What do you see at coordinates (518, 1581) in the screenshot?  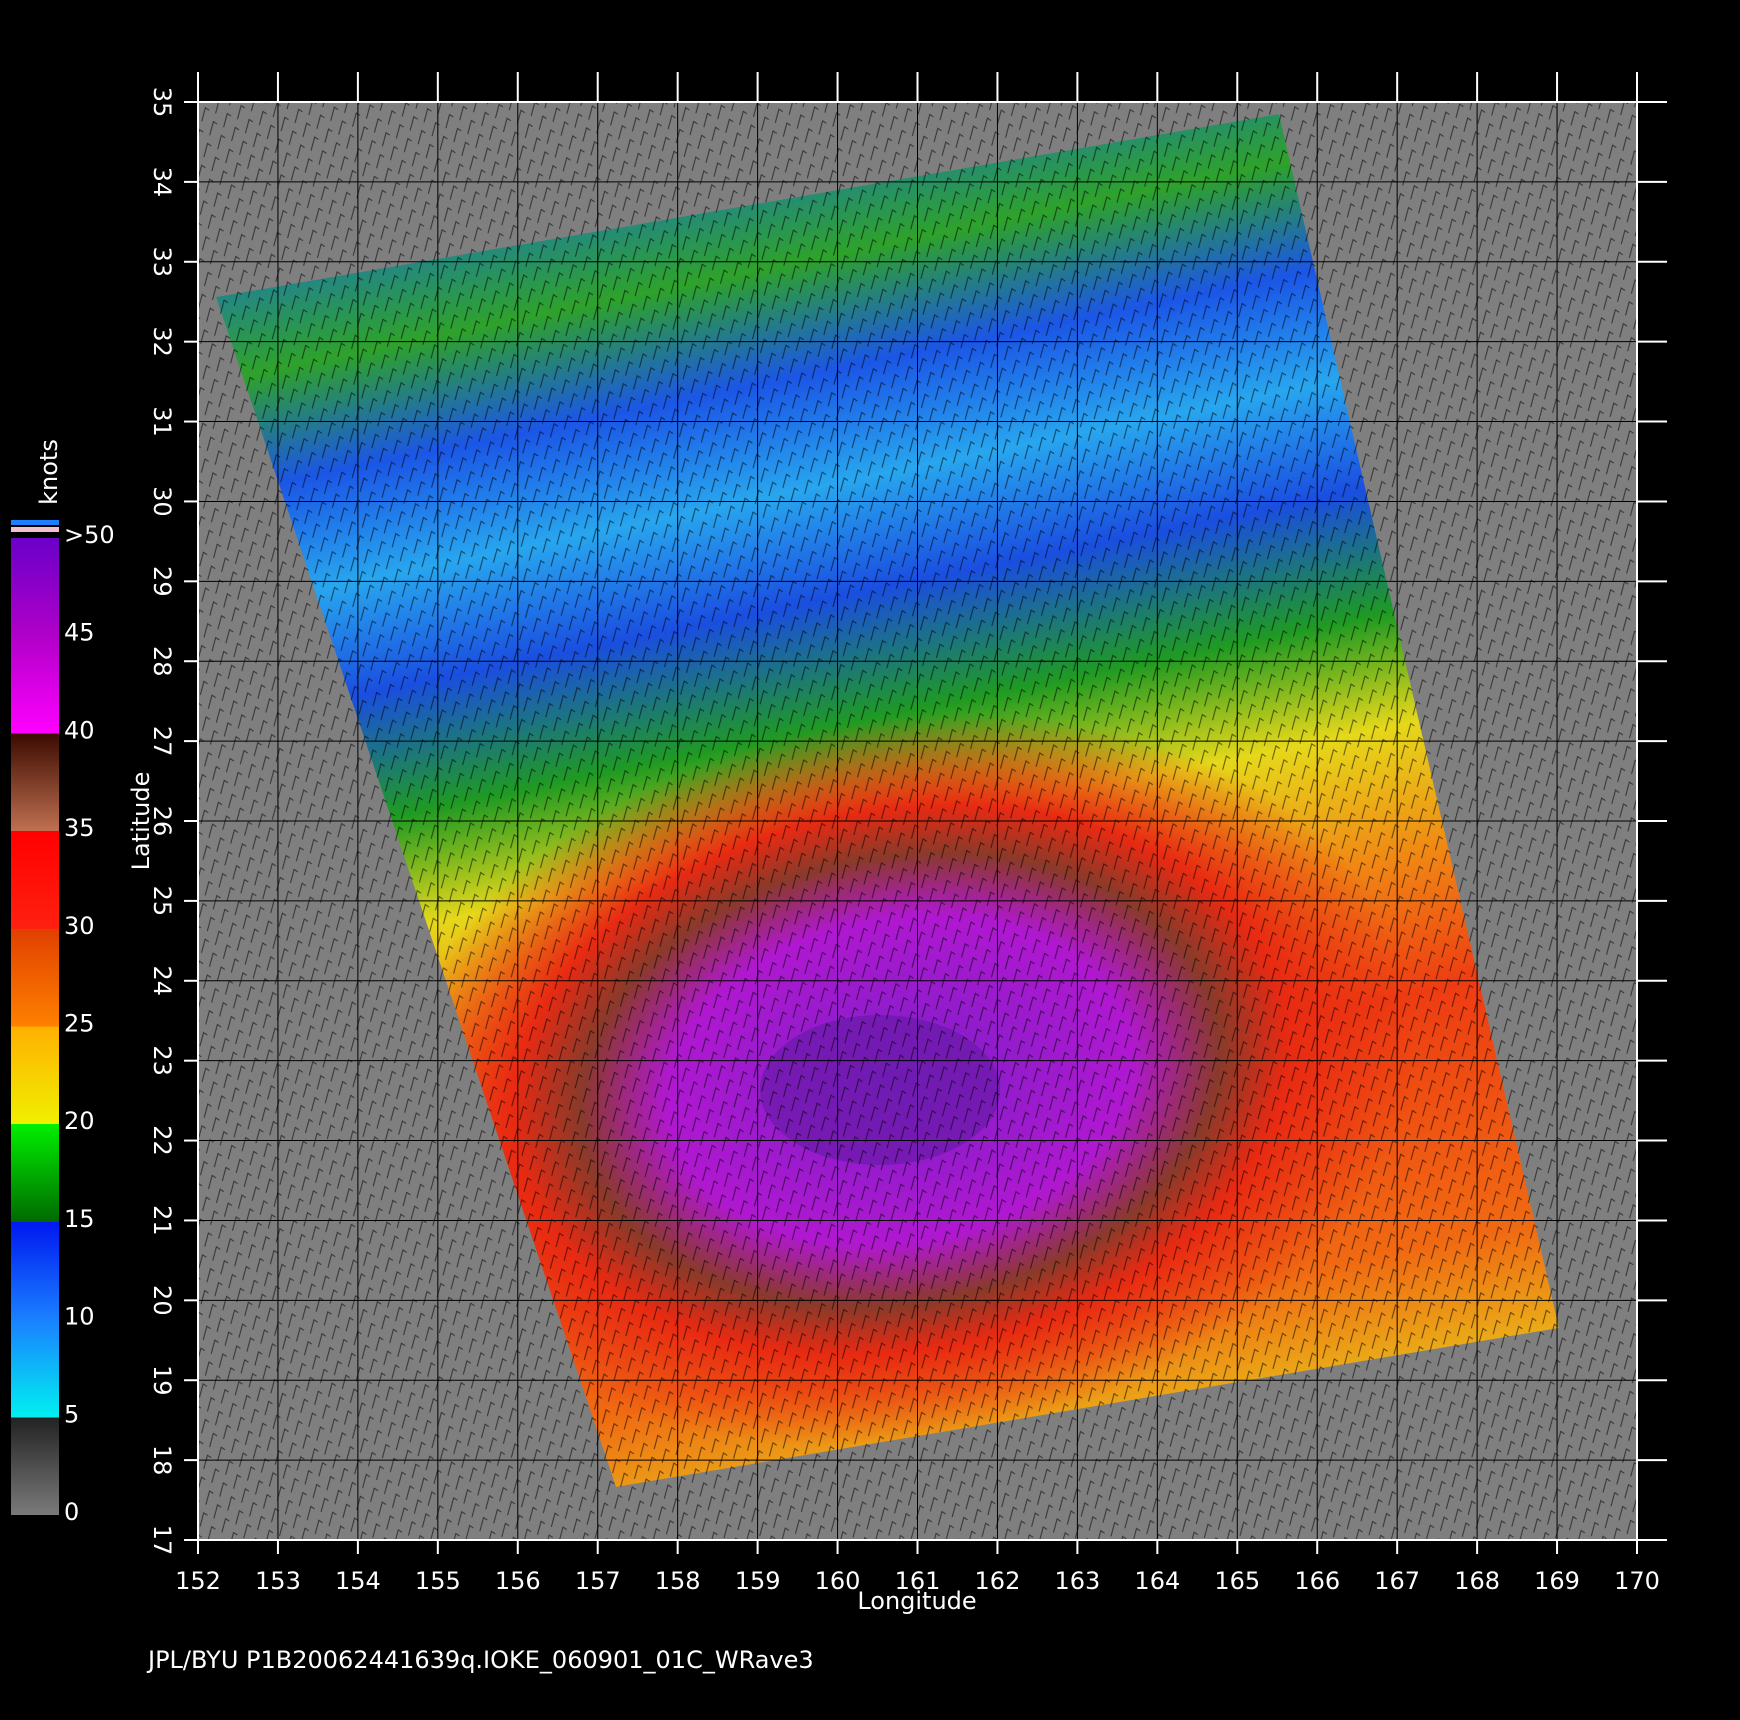 I see `x-tick-label: 156` at bounding box center [518, 1581].